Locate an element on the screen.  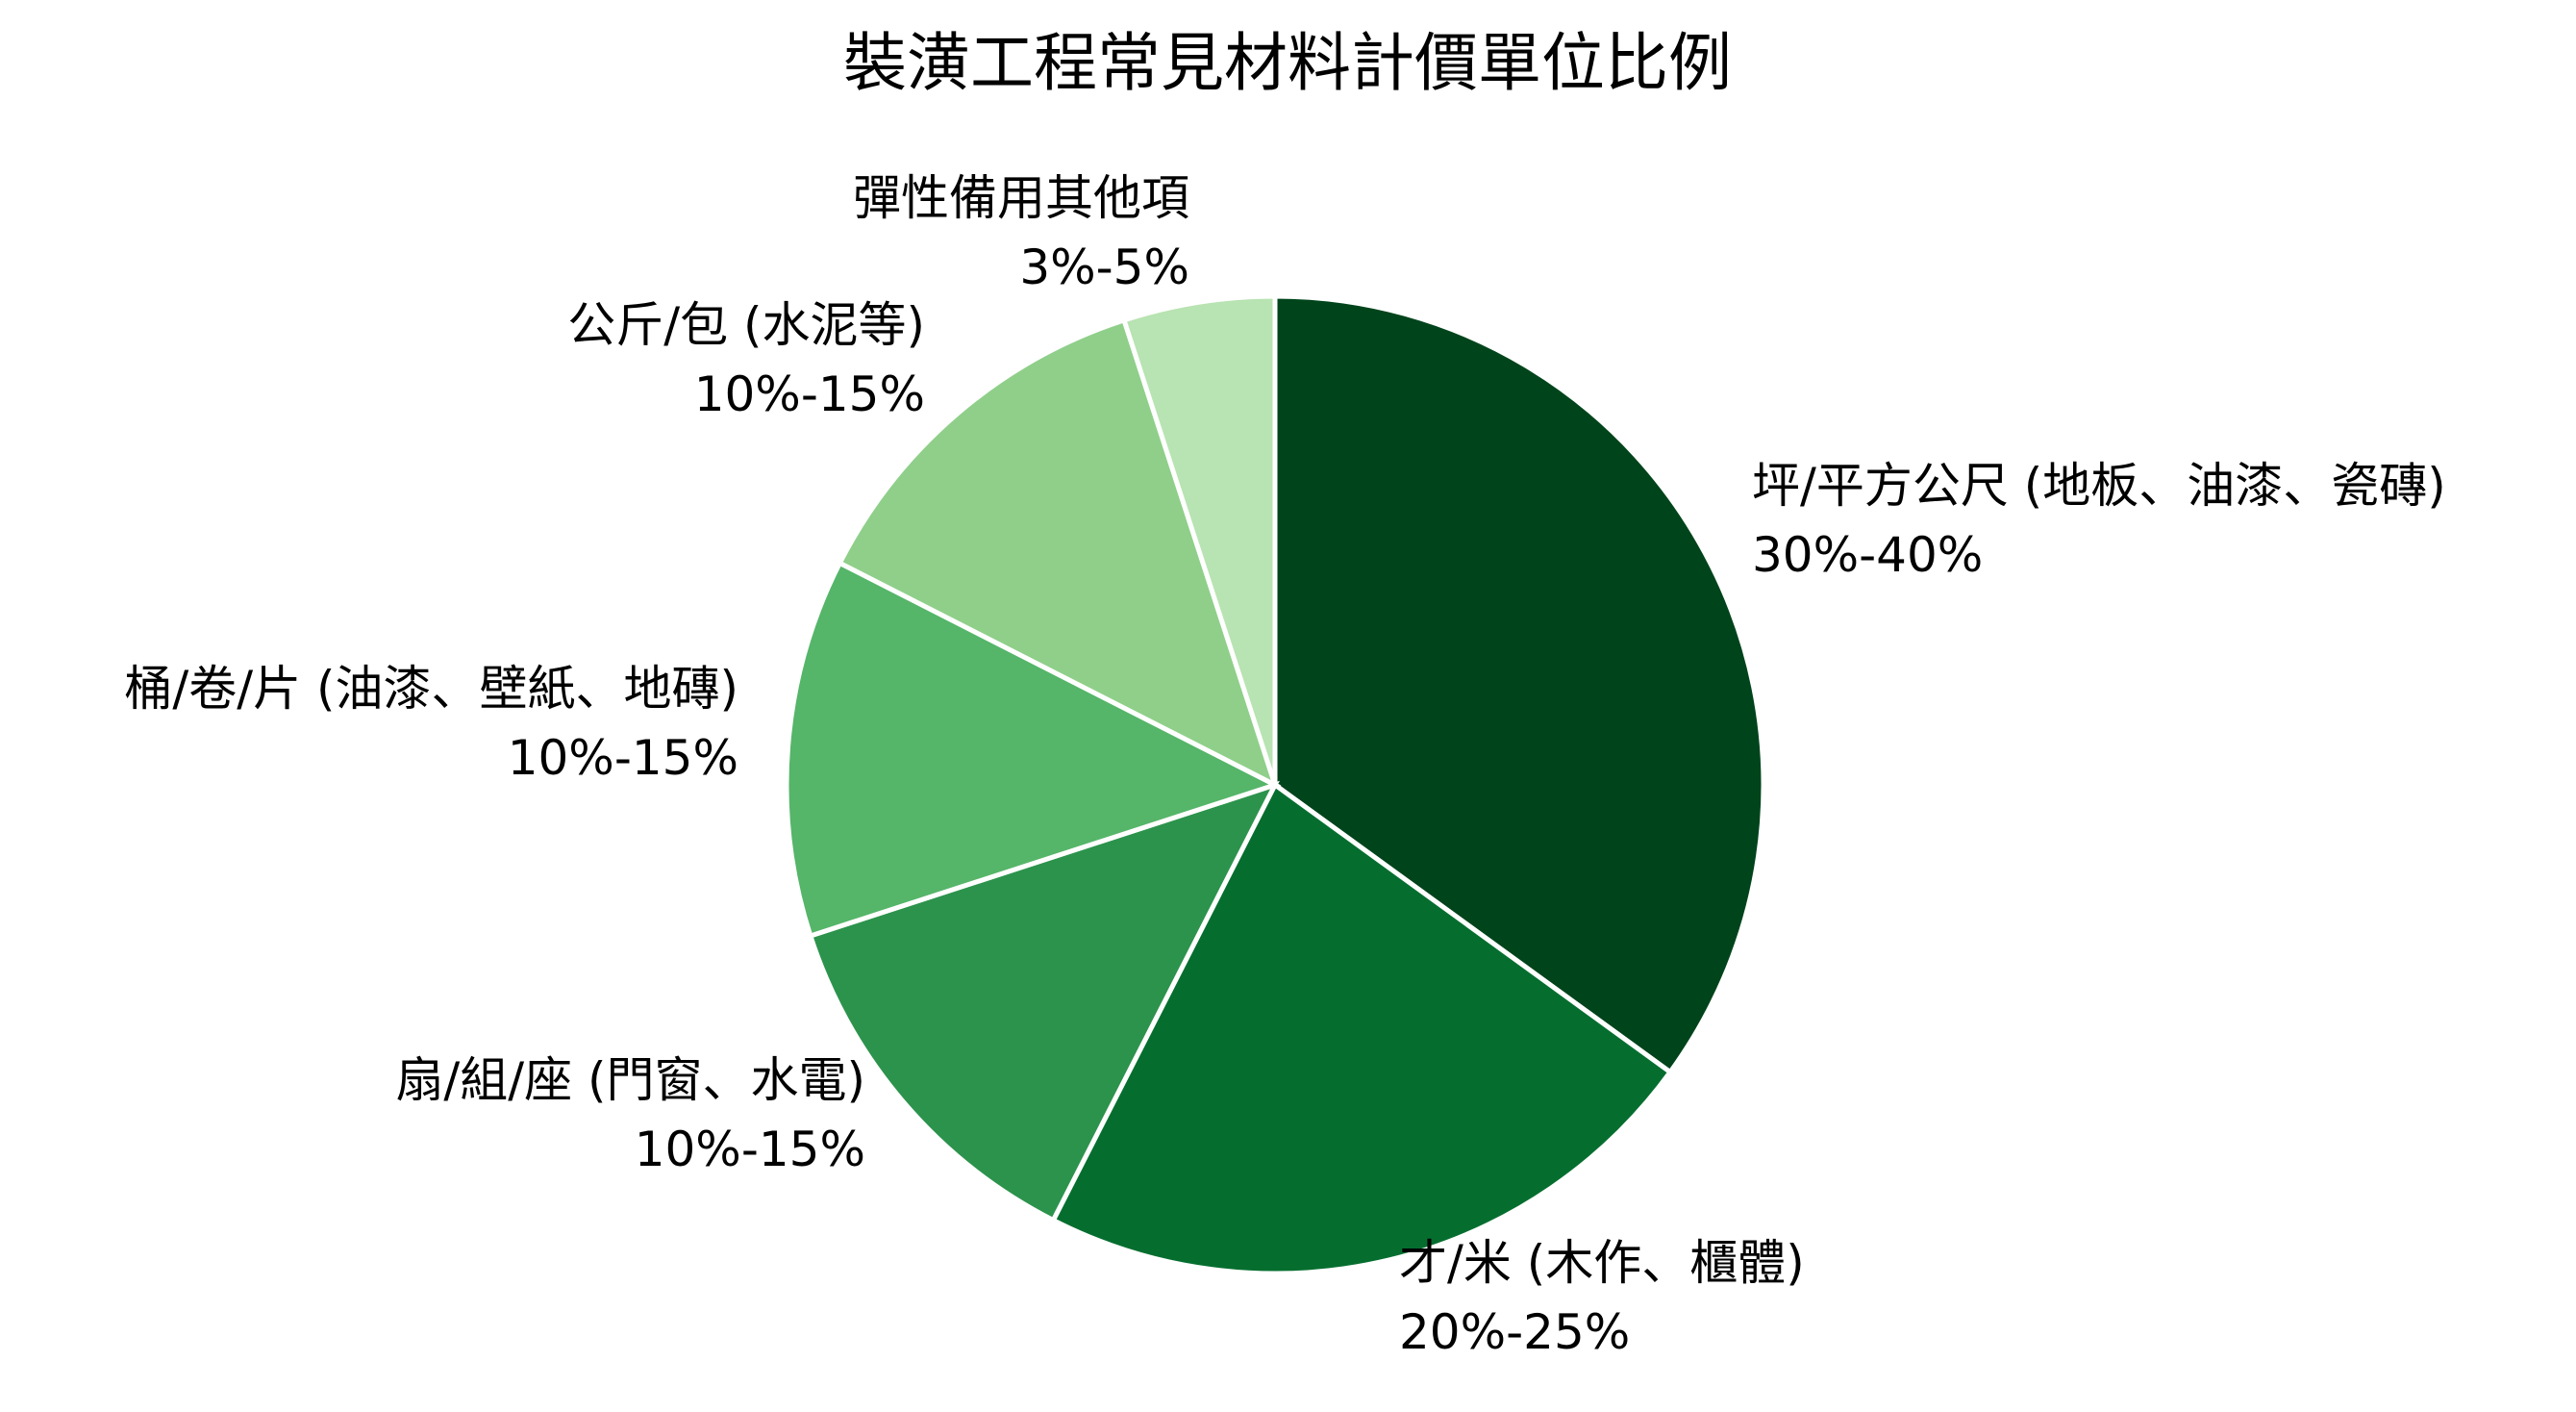
slice-label-1: 坪/平方公尺 (地板、油漆、瓷磚) is located at coordinates (2099, 486).